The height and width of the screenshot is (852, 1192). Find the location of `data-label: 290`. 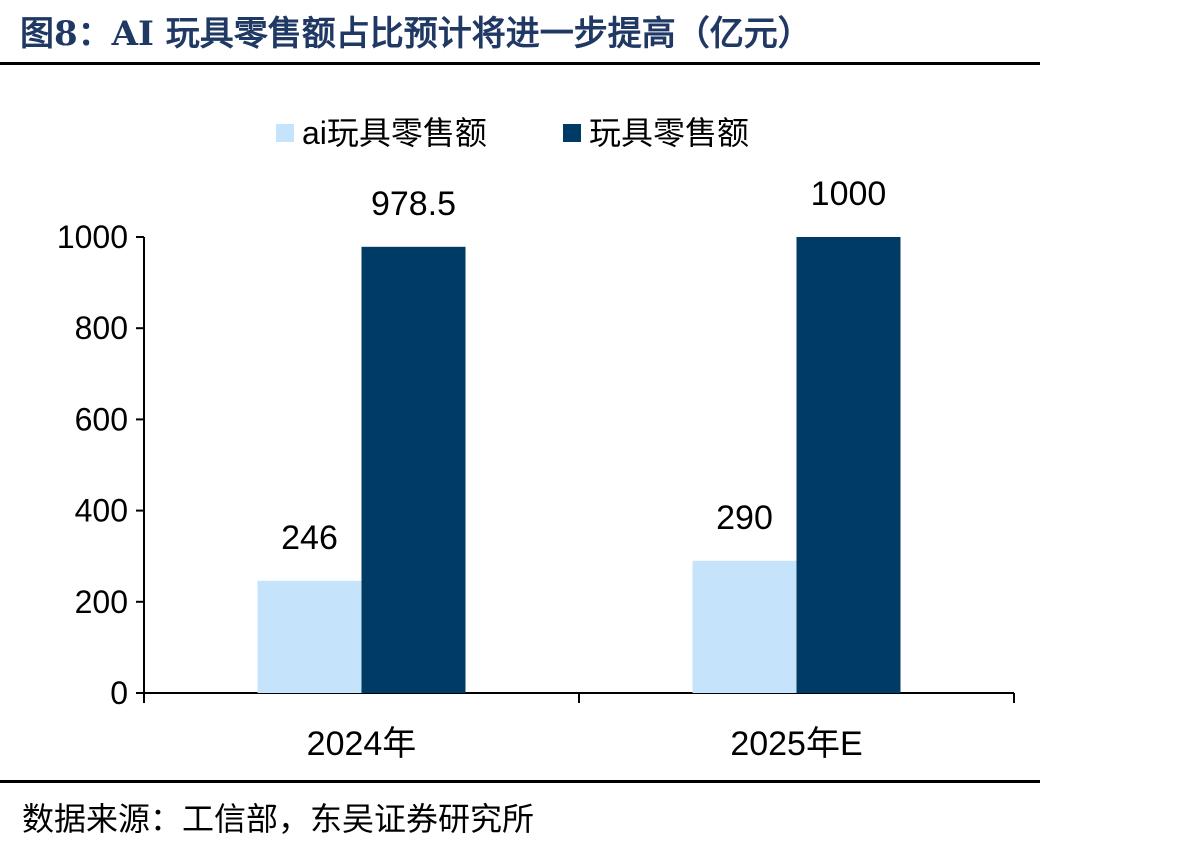

data-label: 290 is located at coordinates (744, 518).